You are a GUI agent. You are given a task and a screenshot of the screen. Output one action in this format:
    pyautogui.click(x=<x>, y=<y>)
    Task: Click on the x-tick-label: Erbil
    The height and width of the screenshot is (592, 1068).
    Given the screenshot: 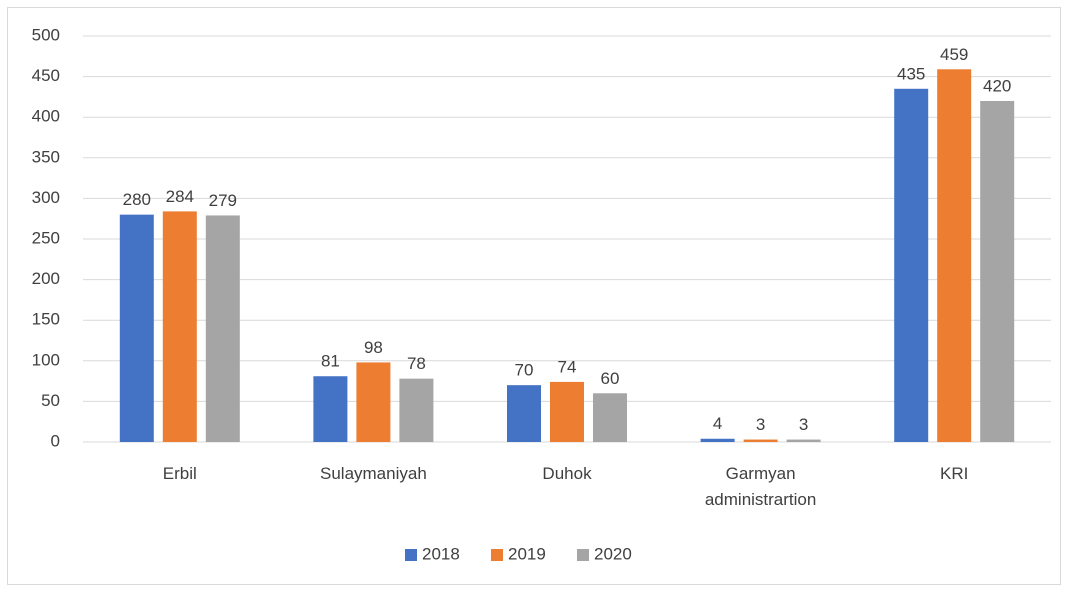 What is the action you would take?
    pyautogui.click(x=179, y=473)
    